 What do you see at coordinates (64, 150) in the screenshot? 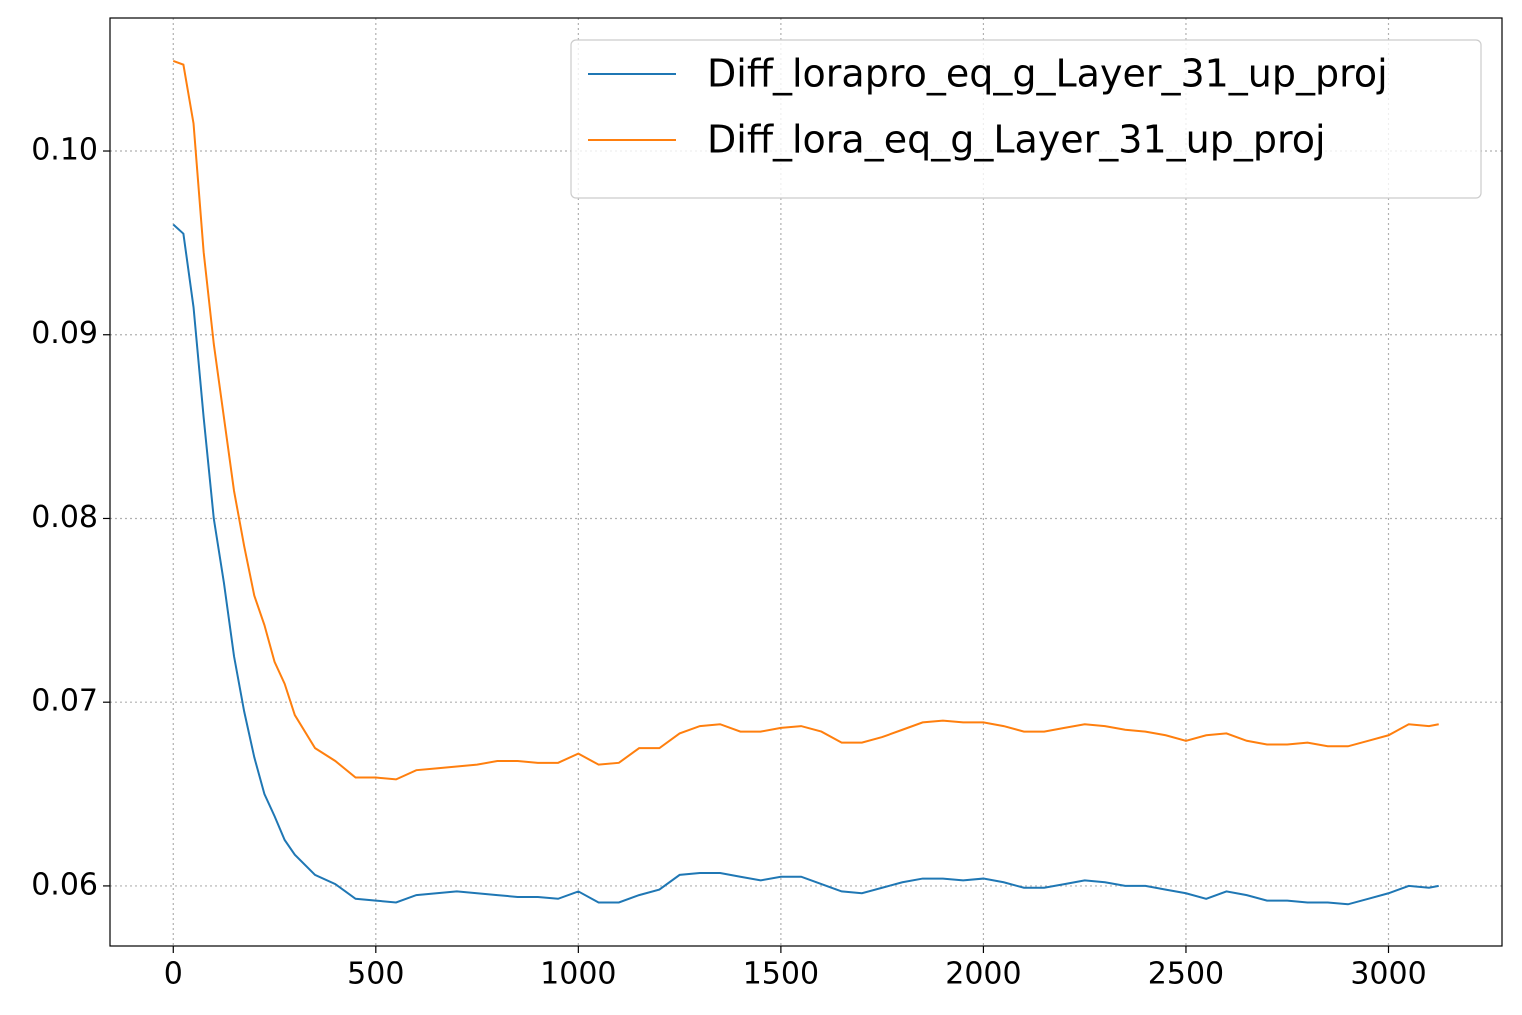
I see `y-tick-label: 0.10` at bounding box center [64, 150].